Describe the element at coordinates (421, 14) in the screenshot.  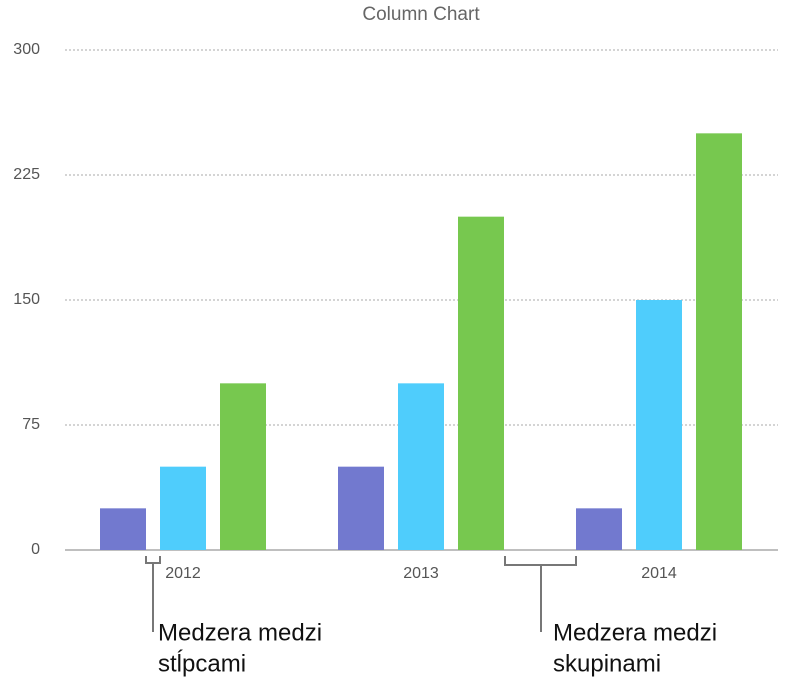
I see `chart-title: Column Chart` at that location.